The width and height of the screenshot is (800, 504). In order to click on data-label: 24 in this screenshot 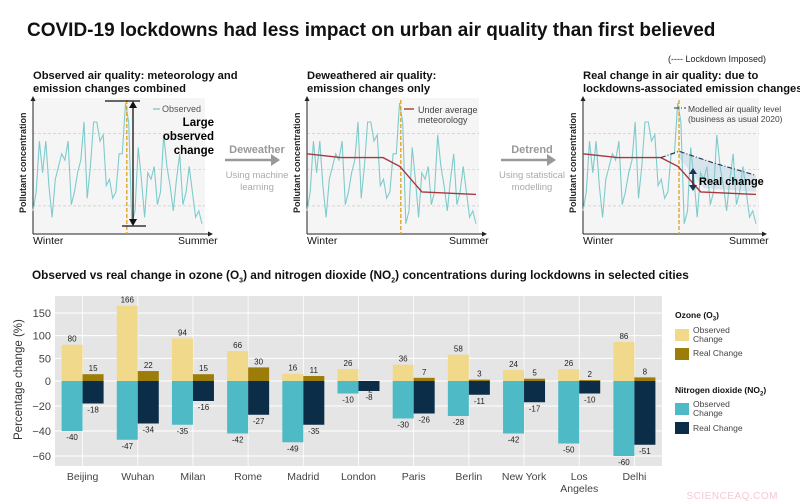, I will do `click(513, 364)`.